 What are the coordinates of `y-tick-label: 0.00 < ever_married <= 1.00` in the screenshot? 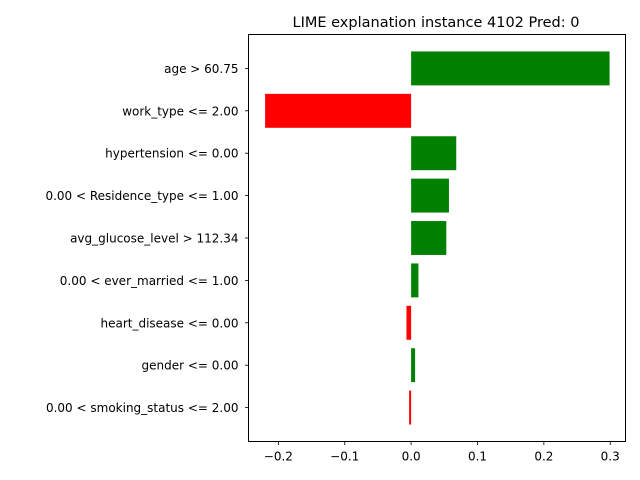 It's located at (149, 281).